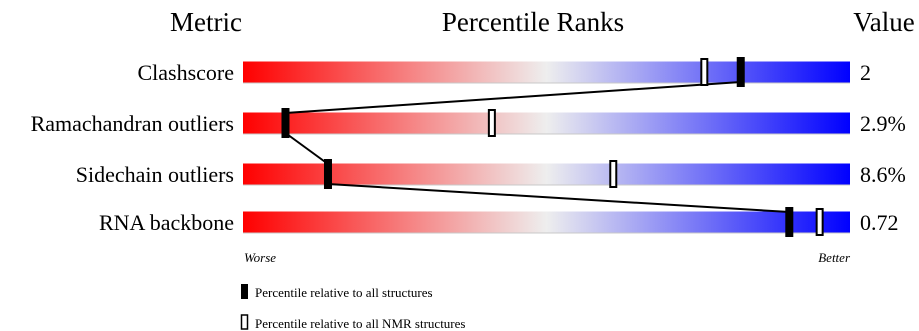 This screenshot has height=331, width=919. What do you see at coordinates (166, 222) in the screenshot?
I see `metric-label: RNA backbone` at bounding box center [166, 222].